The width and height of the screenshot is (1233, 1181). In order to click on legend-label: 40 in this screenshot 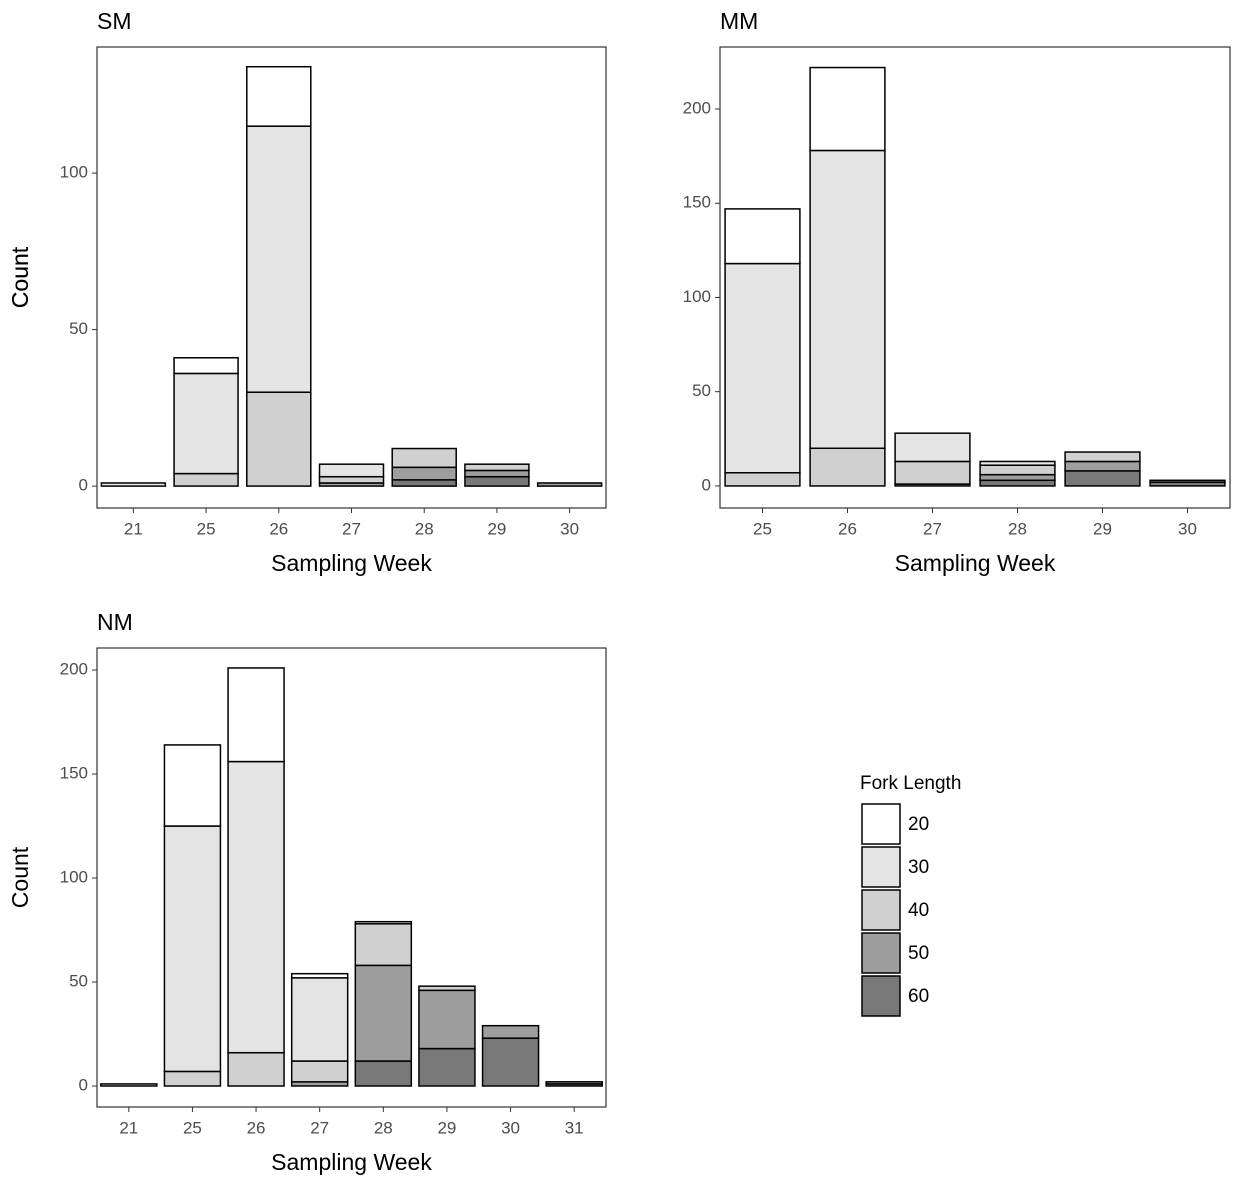, I will do `click(918, 910)`.